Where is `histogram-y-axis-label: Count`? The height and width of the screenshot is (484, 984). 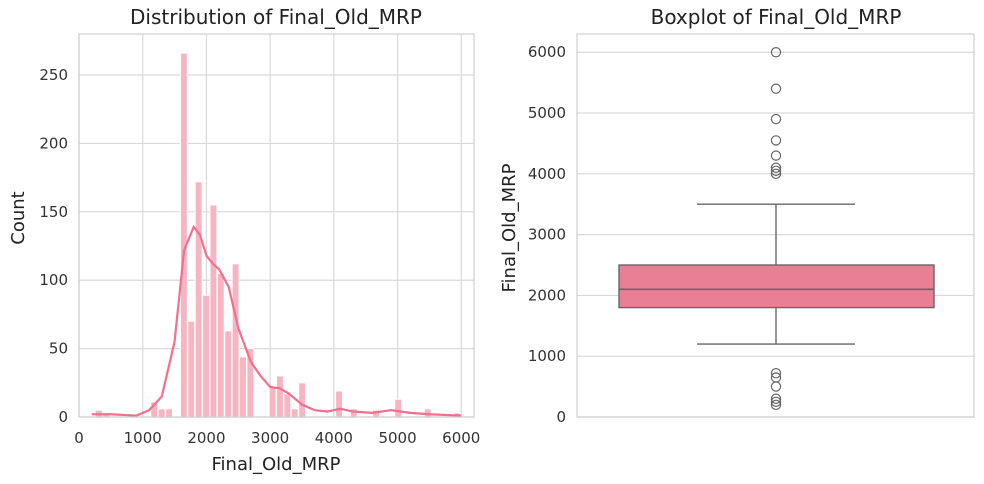
histogram-y-axis-label: Count is located at coordinates (18, 217).